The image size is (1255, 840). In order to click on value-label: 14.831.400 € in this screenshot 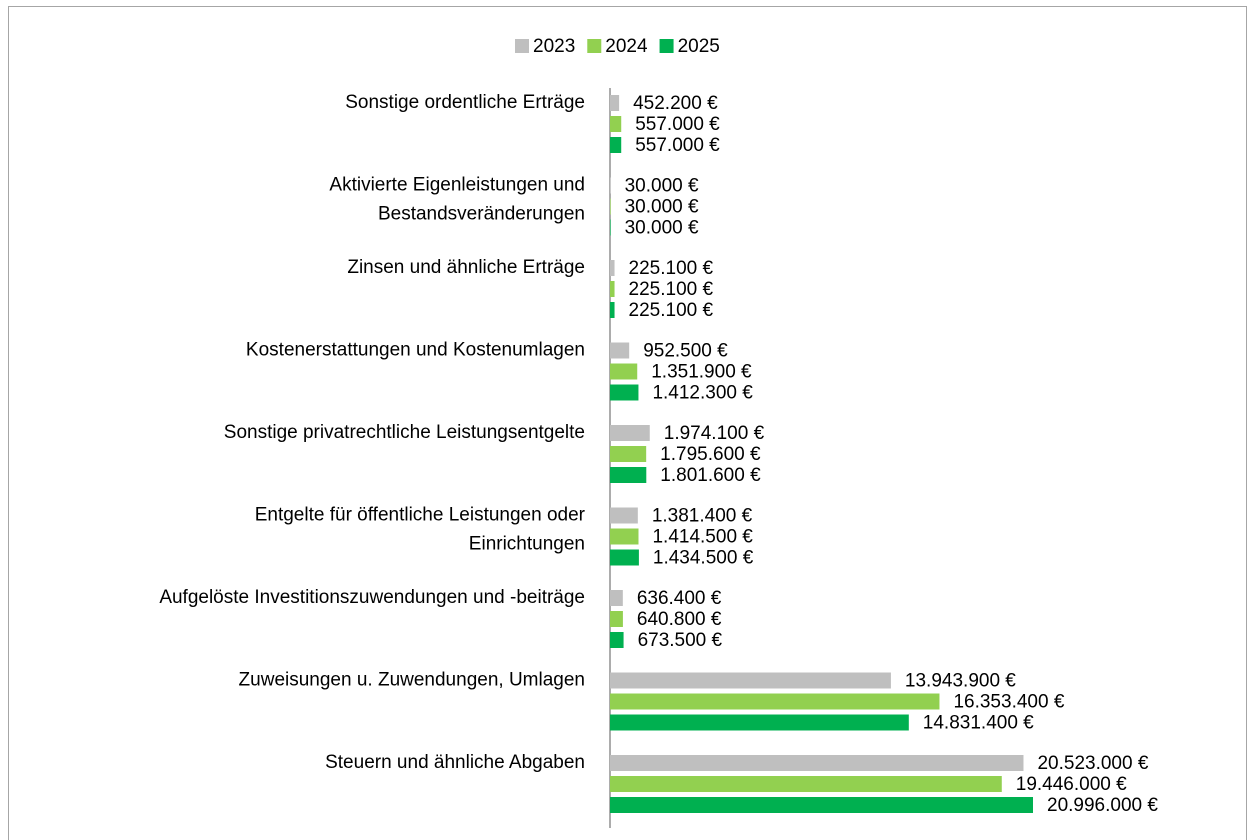, I will do `click(978, 723)`.